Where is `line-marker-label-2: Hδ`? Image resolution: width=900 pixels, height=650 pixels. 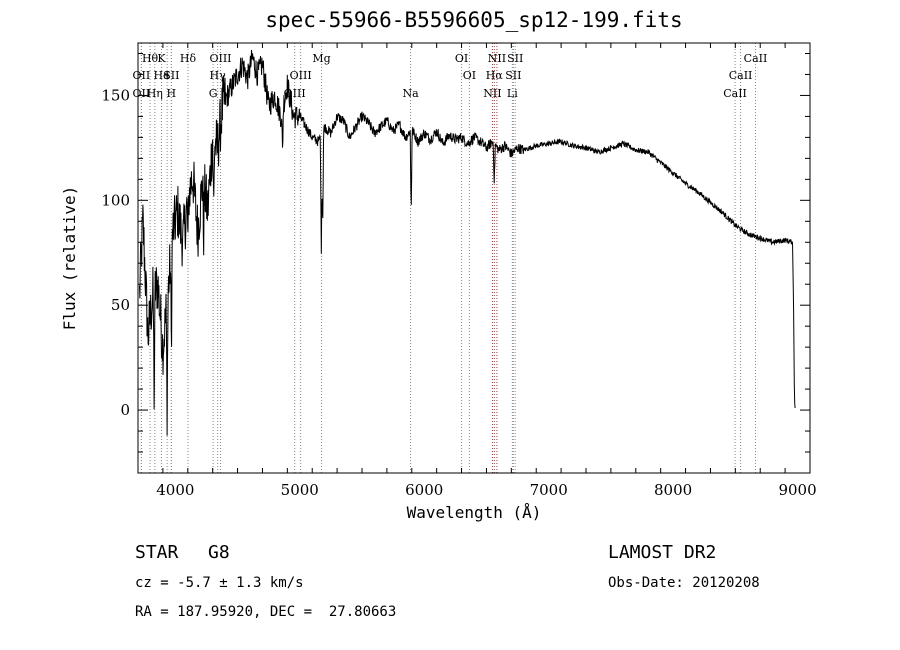 line-marker-label-2: Hδ is located at coordinates (188, 58).